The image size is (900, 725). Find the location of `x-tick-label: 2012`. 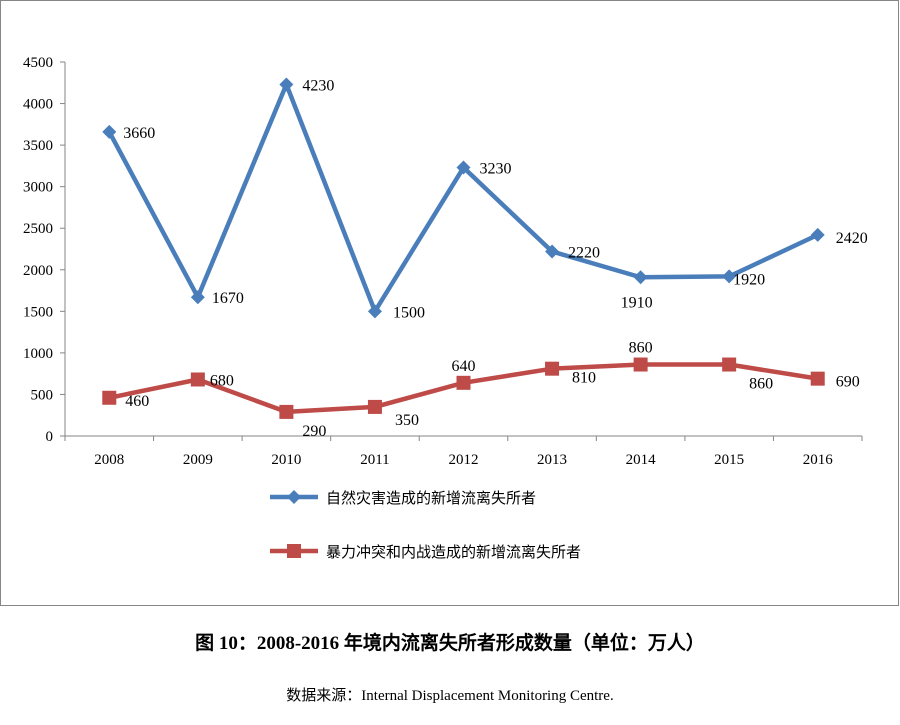

x-tick-label: 2012 is located at coordinates (464, 460).